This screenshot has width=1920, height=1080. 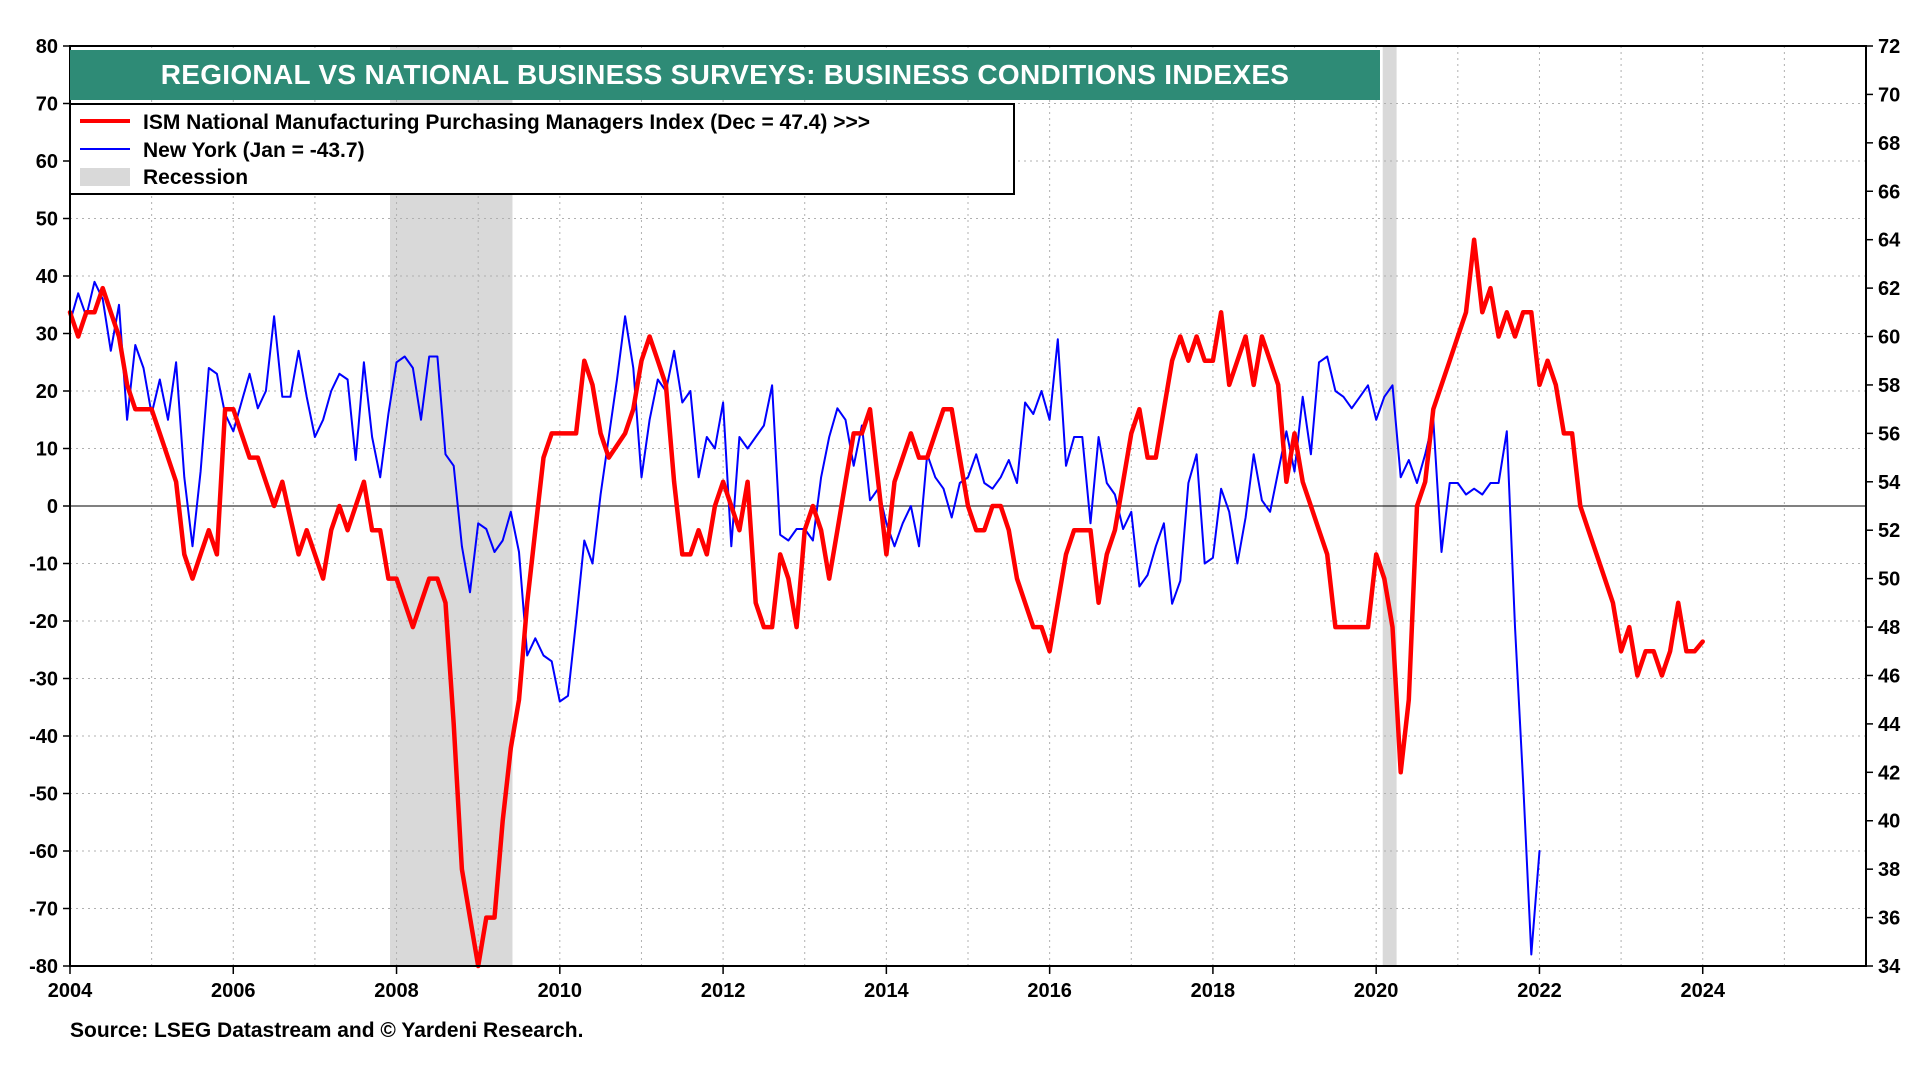 I want to click on left-tick-label: 80, so click(x=47, y=47).